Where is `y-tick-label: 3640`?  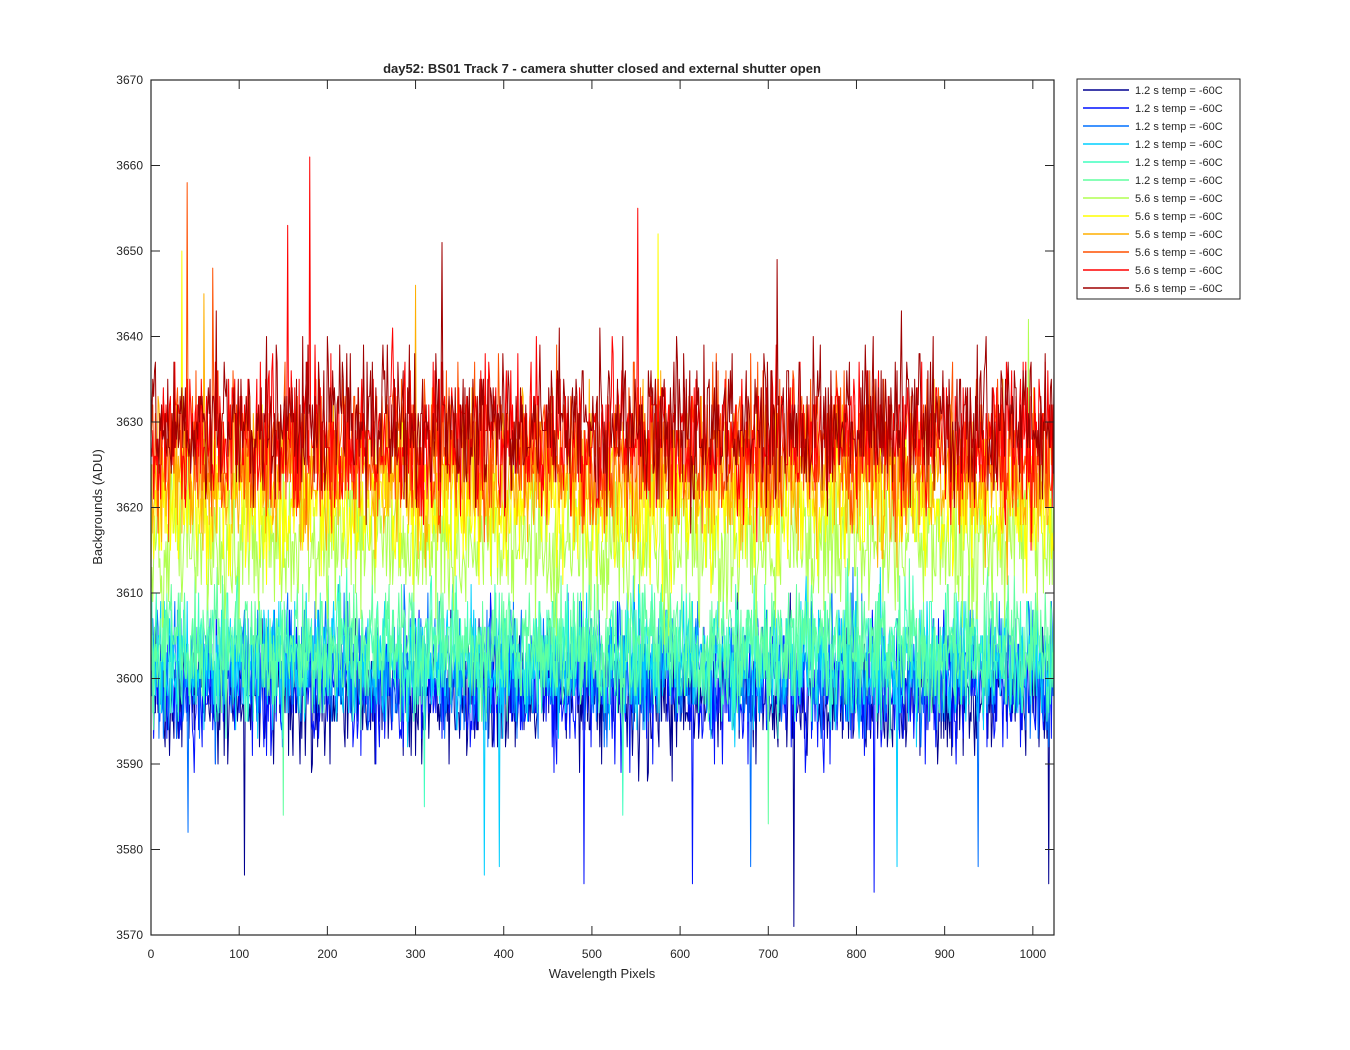
y-tick-label: 3640 is located at coordinates (129, 337).